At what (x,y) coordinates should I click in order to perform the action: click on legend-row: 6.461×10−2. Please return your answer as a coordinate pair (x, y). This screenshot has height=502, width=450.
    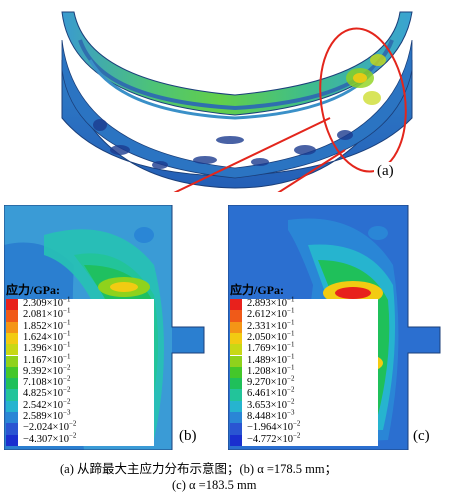
    Looking at the image, I should click on (304, 393).